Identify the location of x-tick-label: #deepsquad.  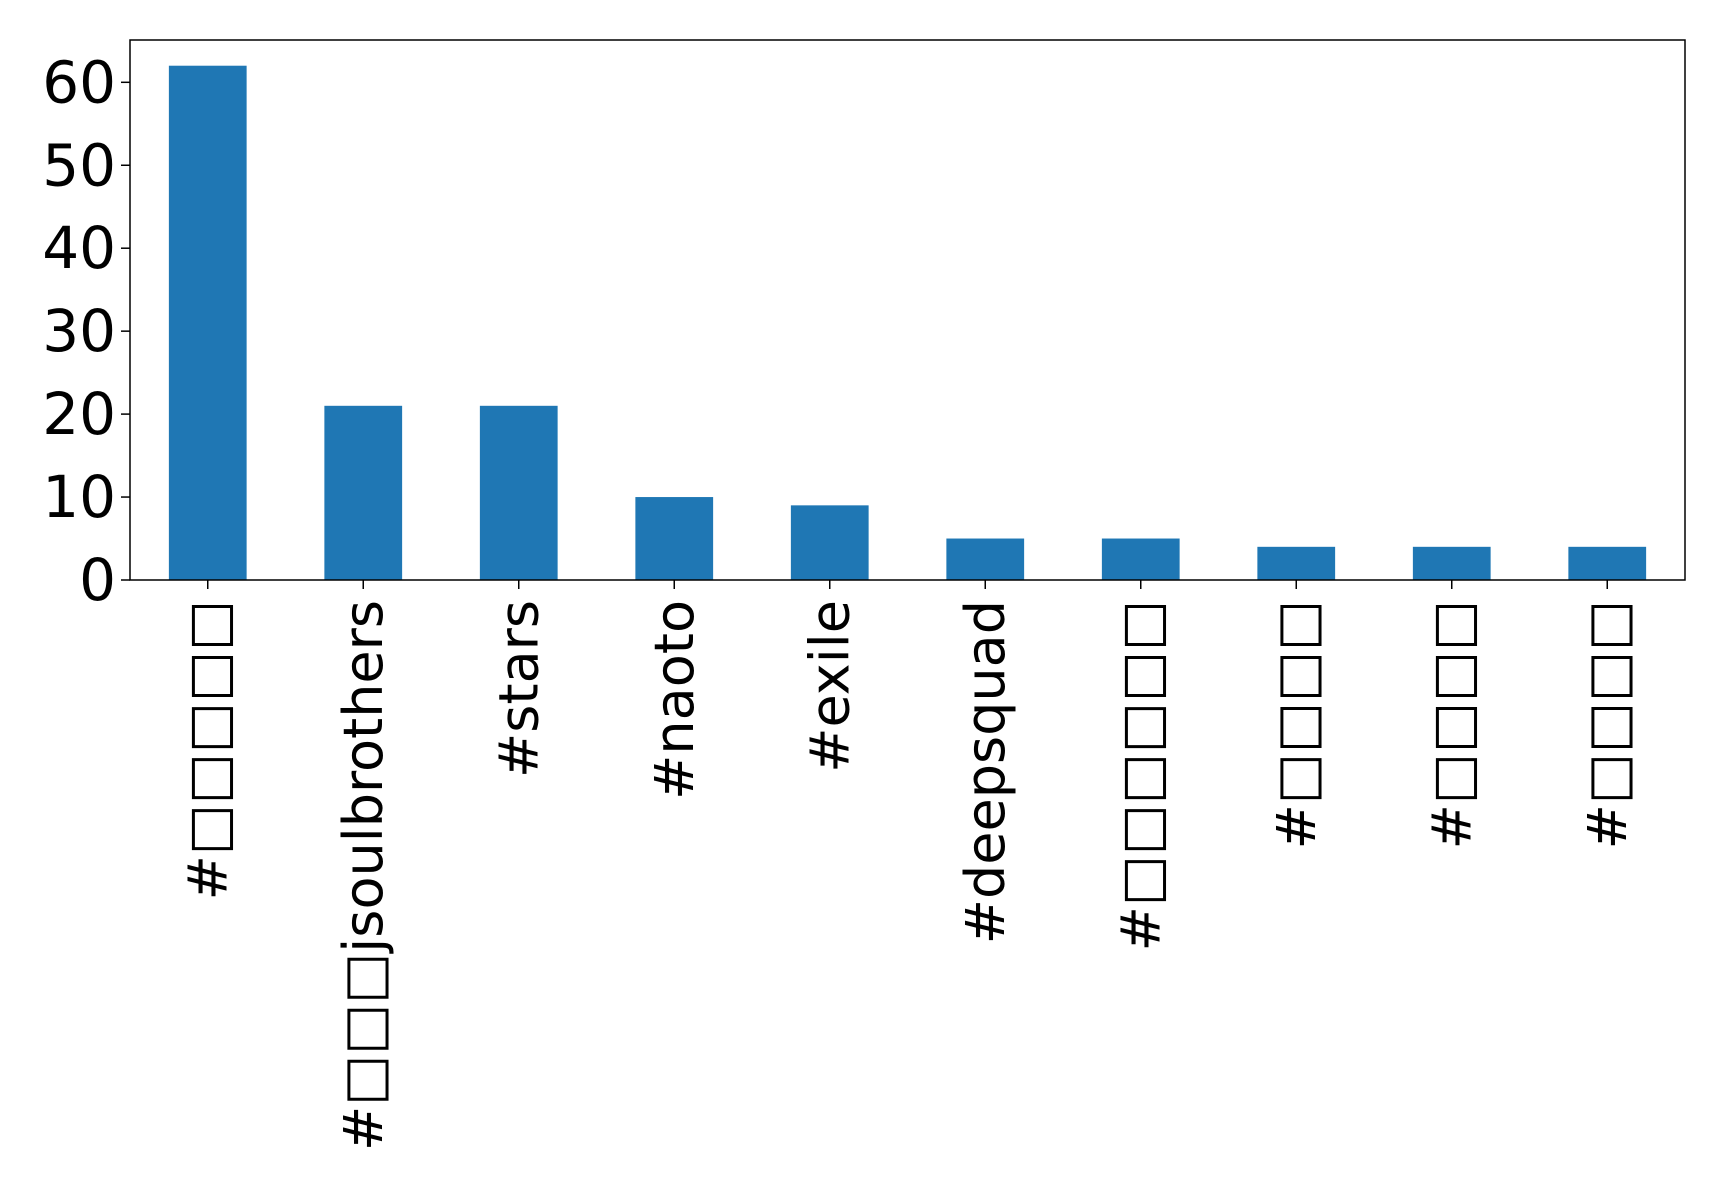
(985, 772).